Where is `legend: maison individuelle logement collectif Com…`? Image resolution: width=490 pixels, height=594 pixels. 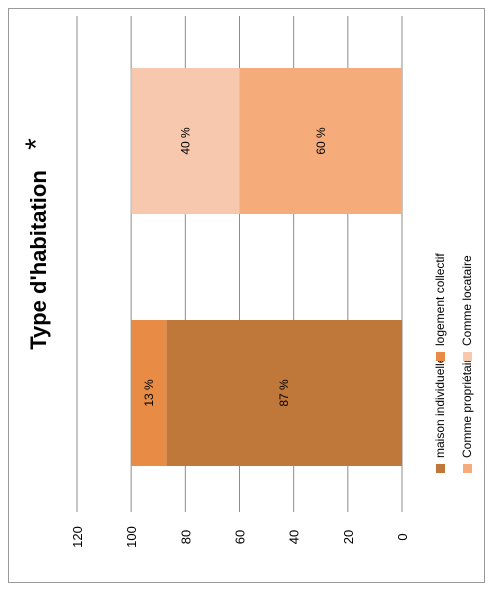
legend: maison individuelle logement collectif Com… is located at coordinates (453, 363).